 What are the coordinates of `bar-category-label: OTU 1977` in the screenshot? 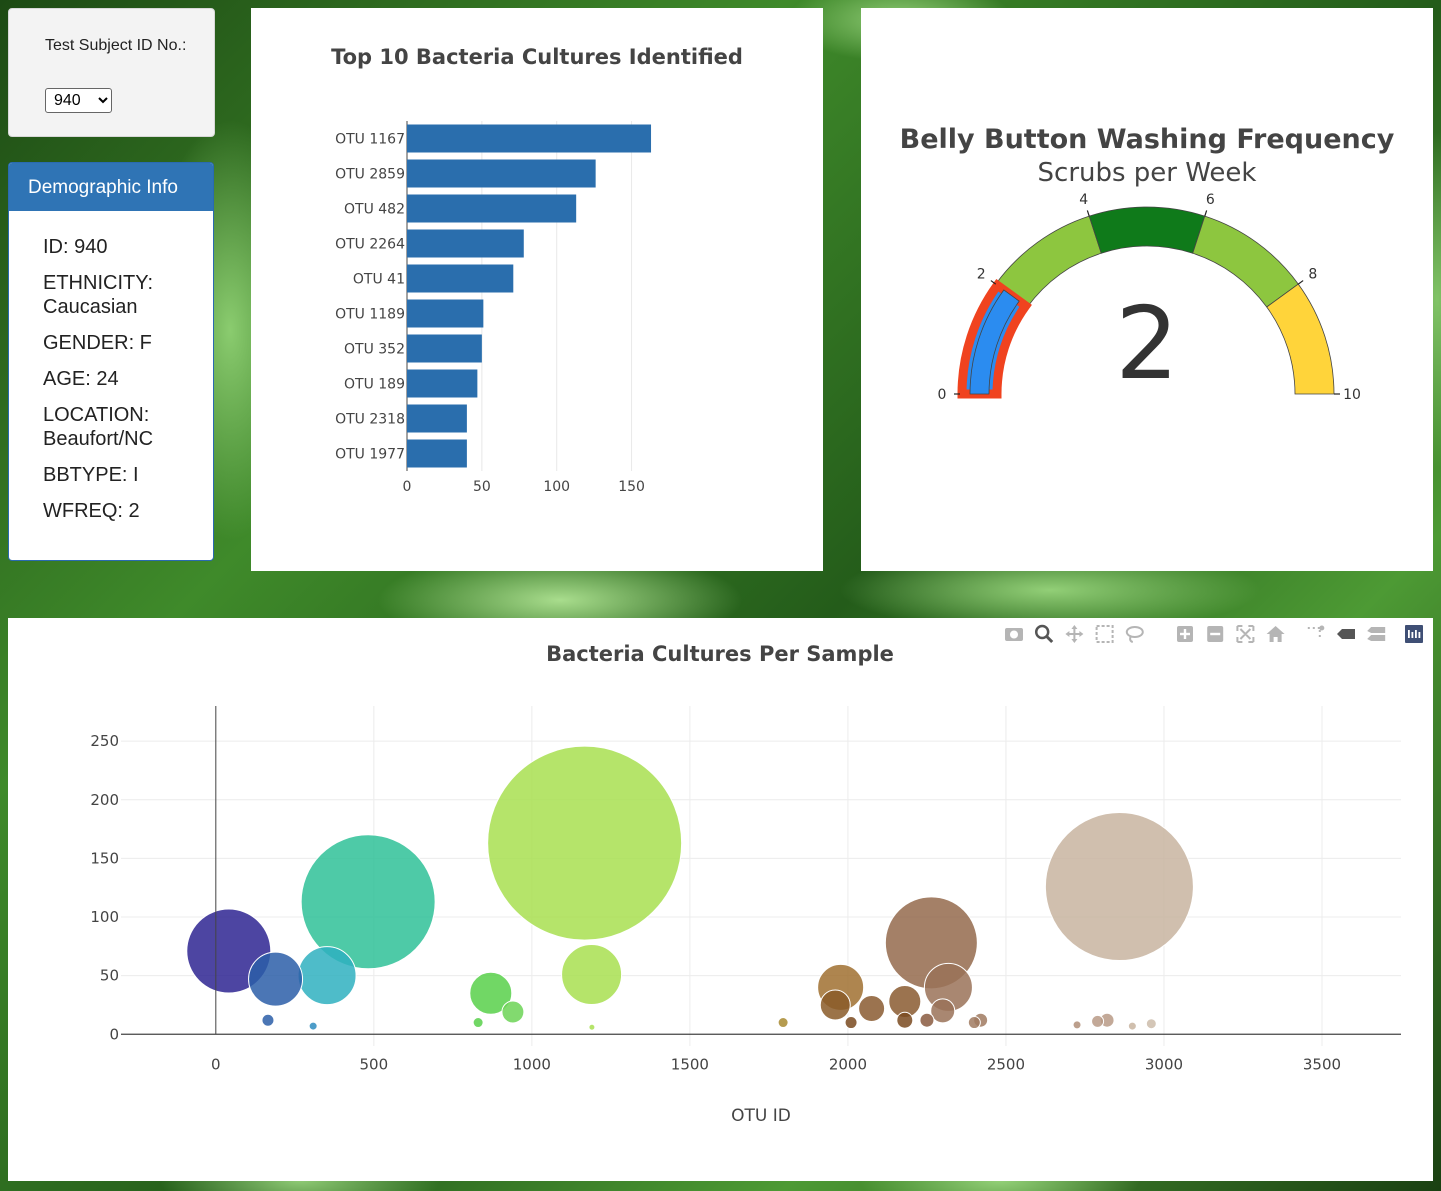 It's located at (370, 455).